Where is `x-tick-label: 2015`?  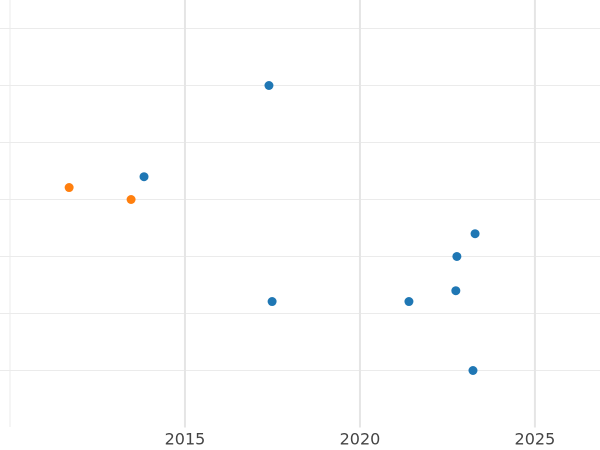 x-tick-label: 2015 is located at coordinates (185, 439).